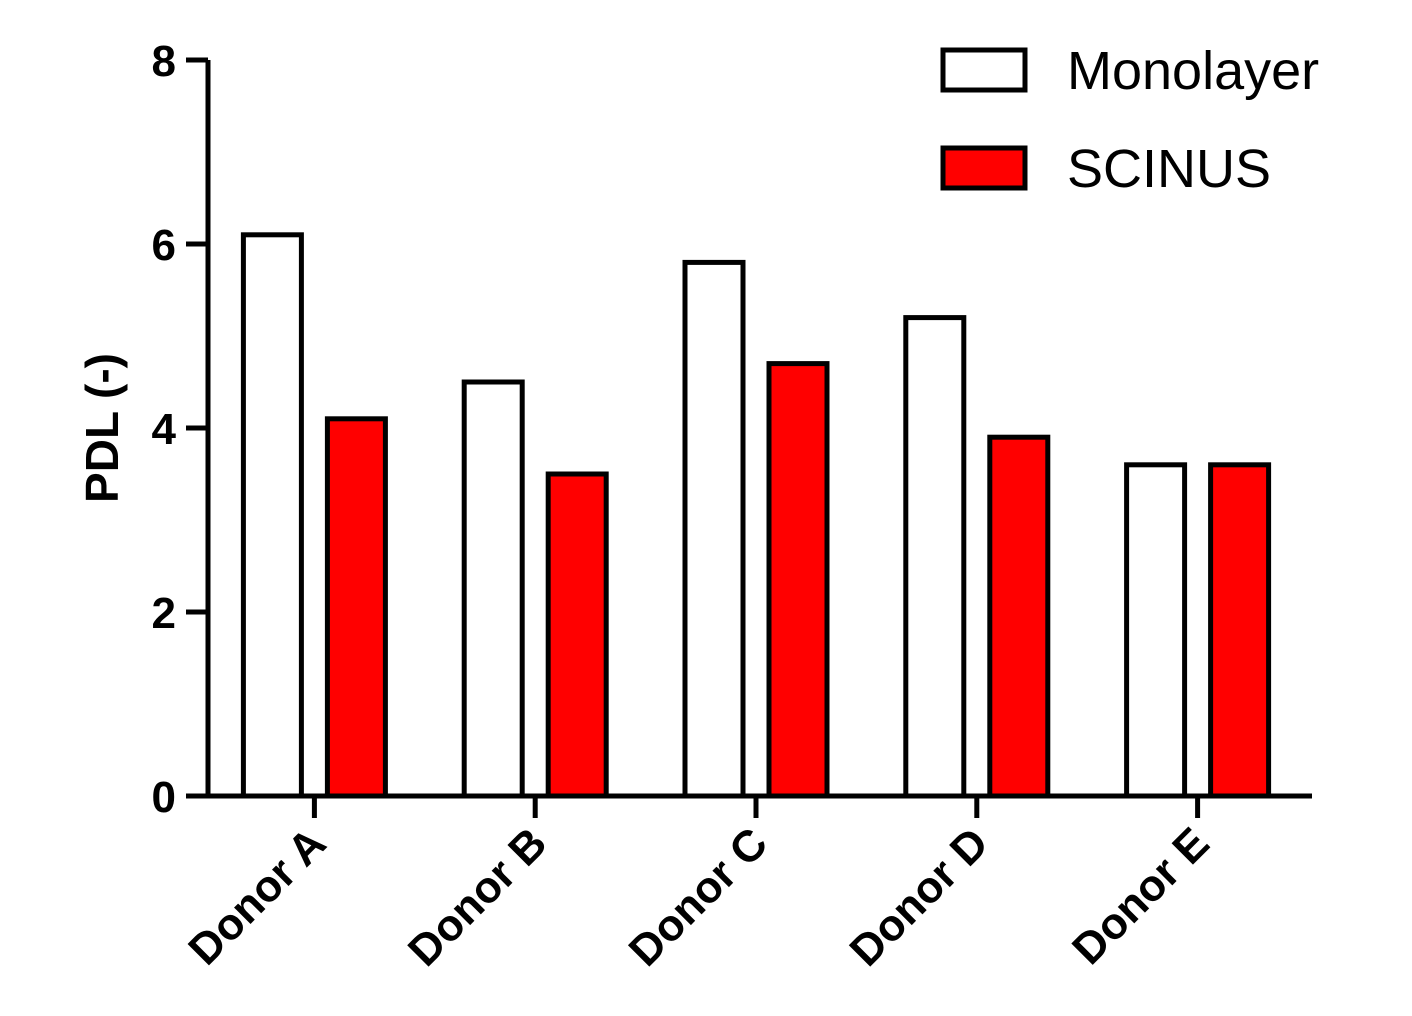  I want to click on y-axis-label: PDL (-), so click(102, 428).